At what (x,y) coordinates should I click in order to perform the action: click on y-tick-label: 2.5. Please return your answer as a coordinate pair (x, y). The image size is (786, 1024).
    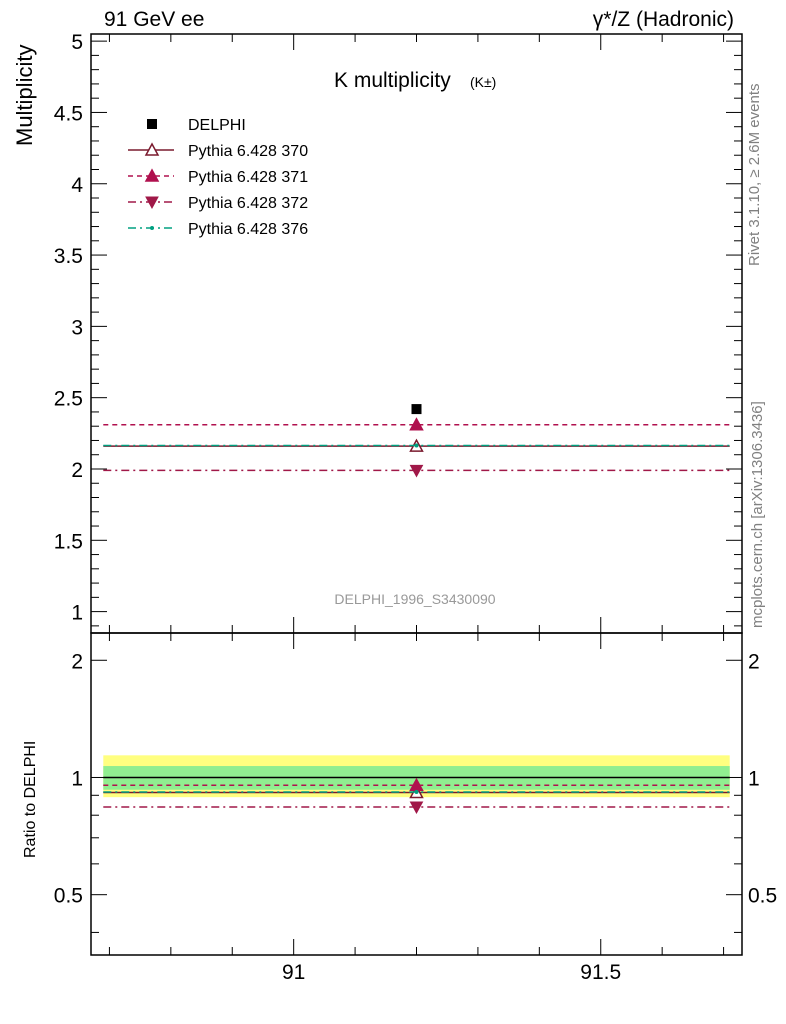
    Looking at the image, I should click on (68, 399).